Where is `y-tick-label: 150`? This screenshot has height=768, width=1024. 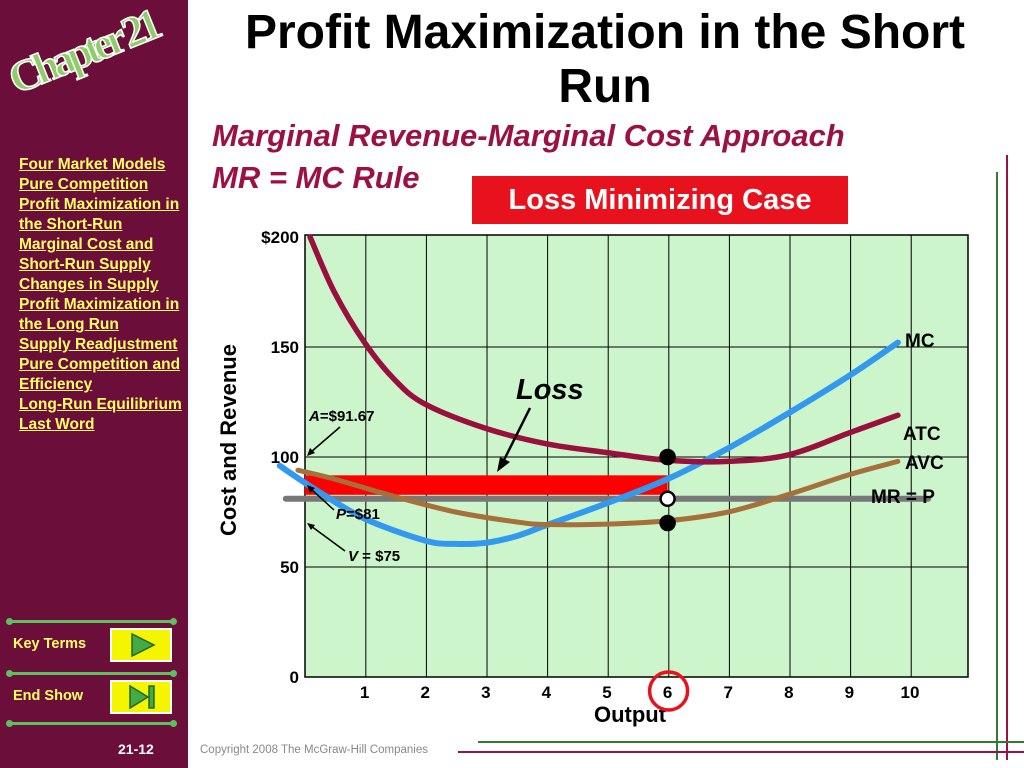 y-tick-label: 150 is located at coordinates (285, 347).